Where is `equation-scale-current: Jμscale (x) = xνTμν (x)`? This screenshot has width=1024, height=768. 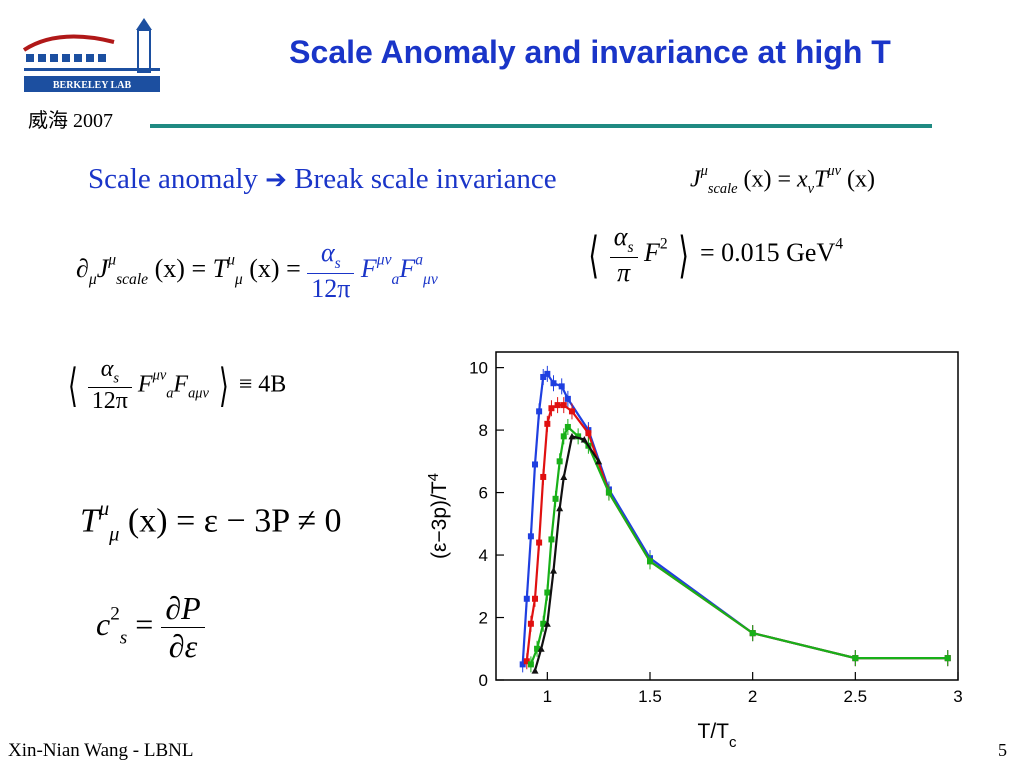
equation-scale-current: Jμscale (x) = xνTμν (x) is located at coordinates (783, 180).